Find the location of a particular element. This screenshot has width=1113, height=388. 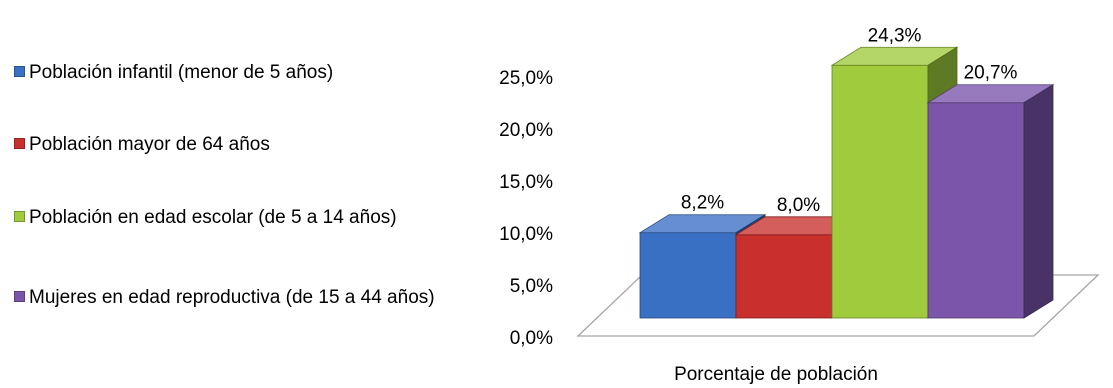

y-tick-label: 5,0% is located at coordinates (531, 286).